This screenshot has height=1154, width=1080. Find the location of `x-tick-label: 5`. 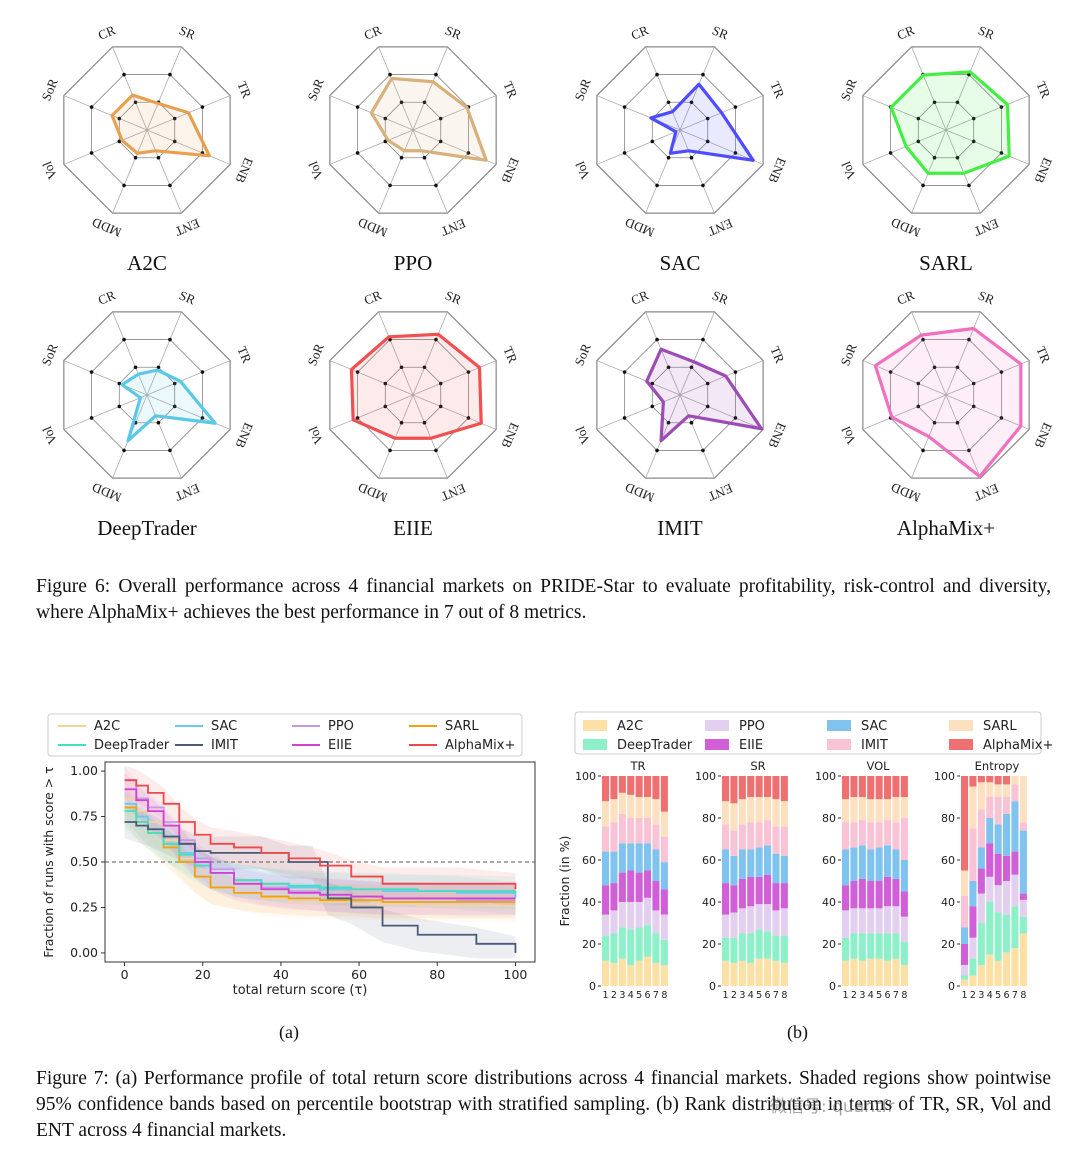

x-tick-label: 5 is located at coordinates (998, 995).